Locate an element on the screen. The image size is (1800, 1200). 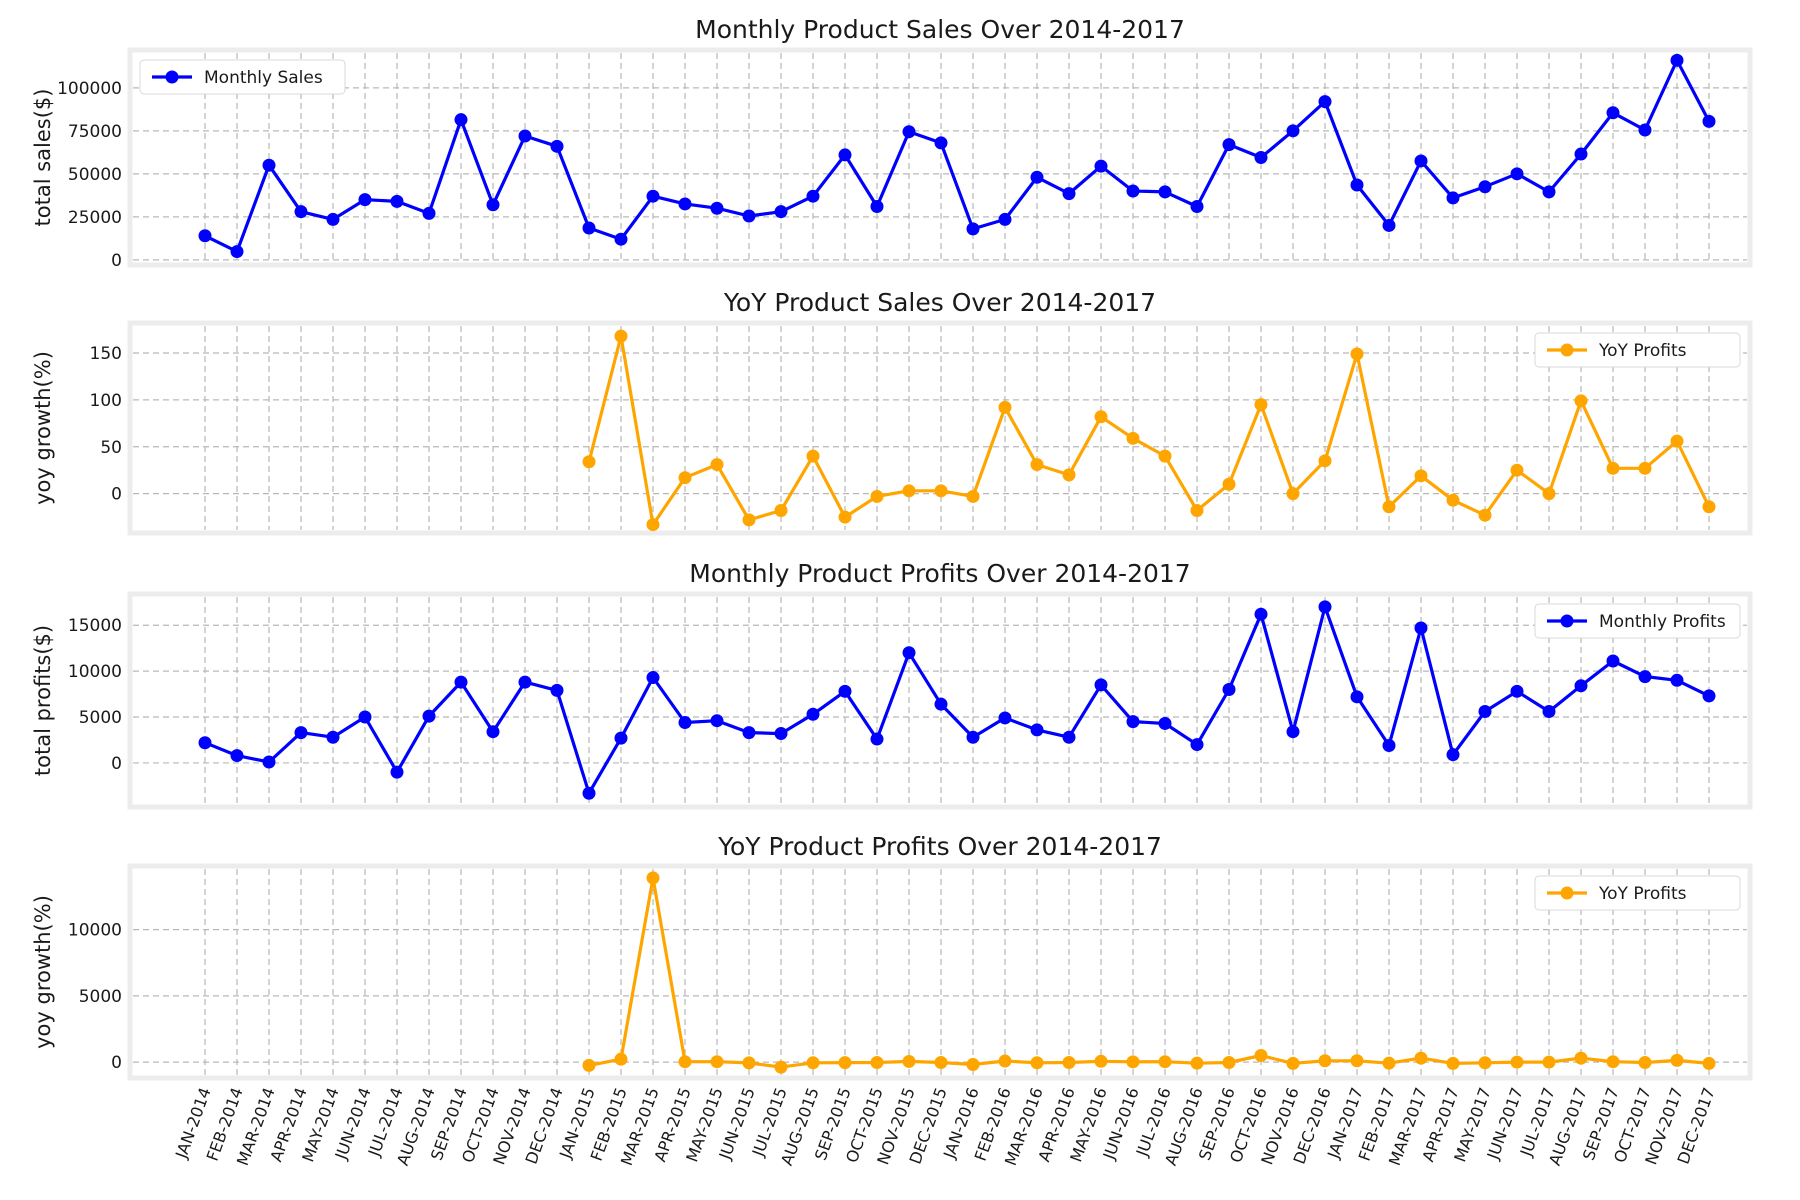
y-tick-label: 15000 is located at coordinates (95, 626).